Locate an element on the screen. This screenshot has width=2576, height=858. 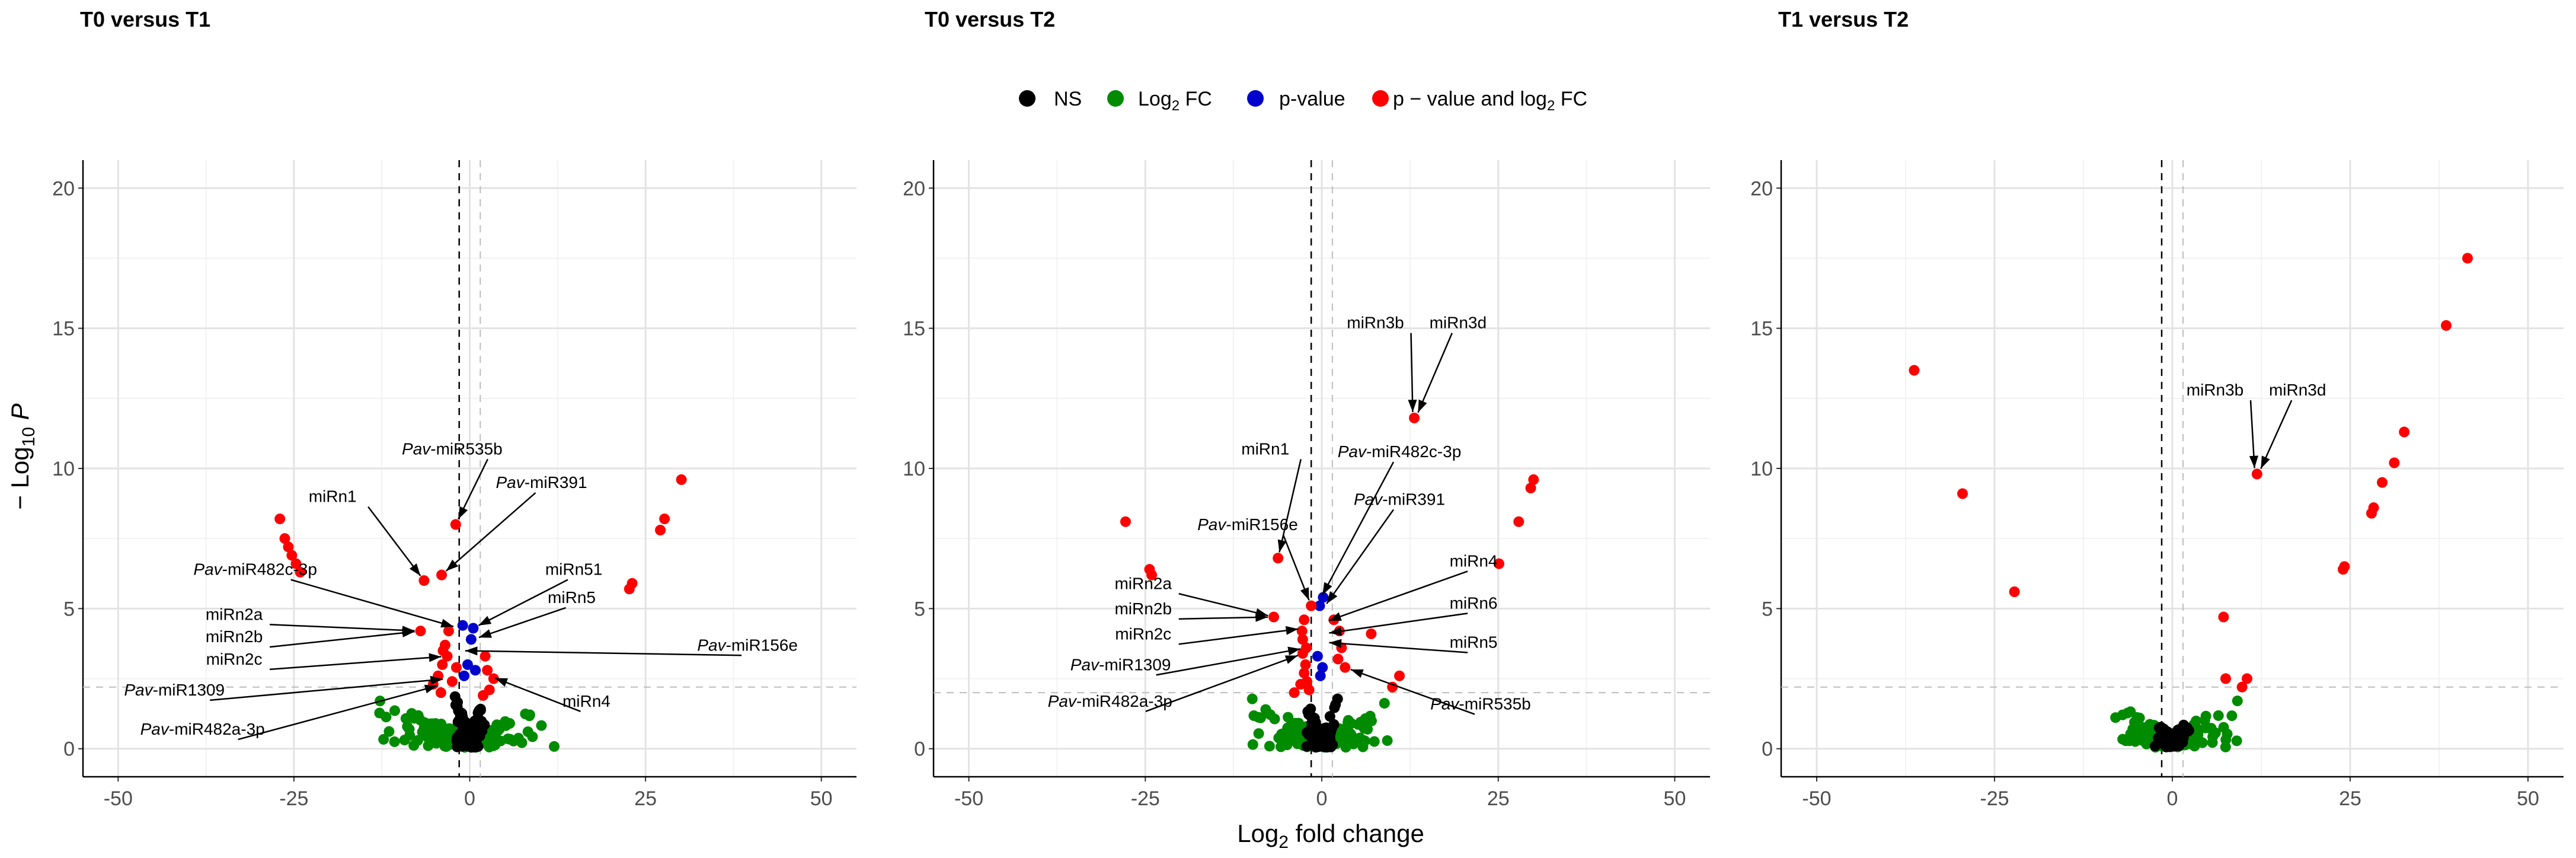
point-label: miRn3d is located at coordinates (2297, 390).